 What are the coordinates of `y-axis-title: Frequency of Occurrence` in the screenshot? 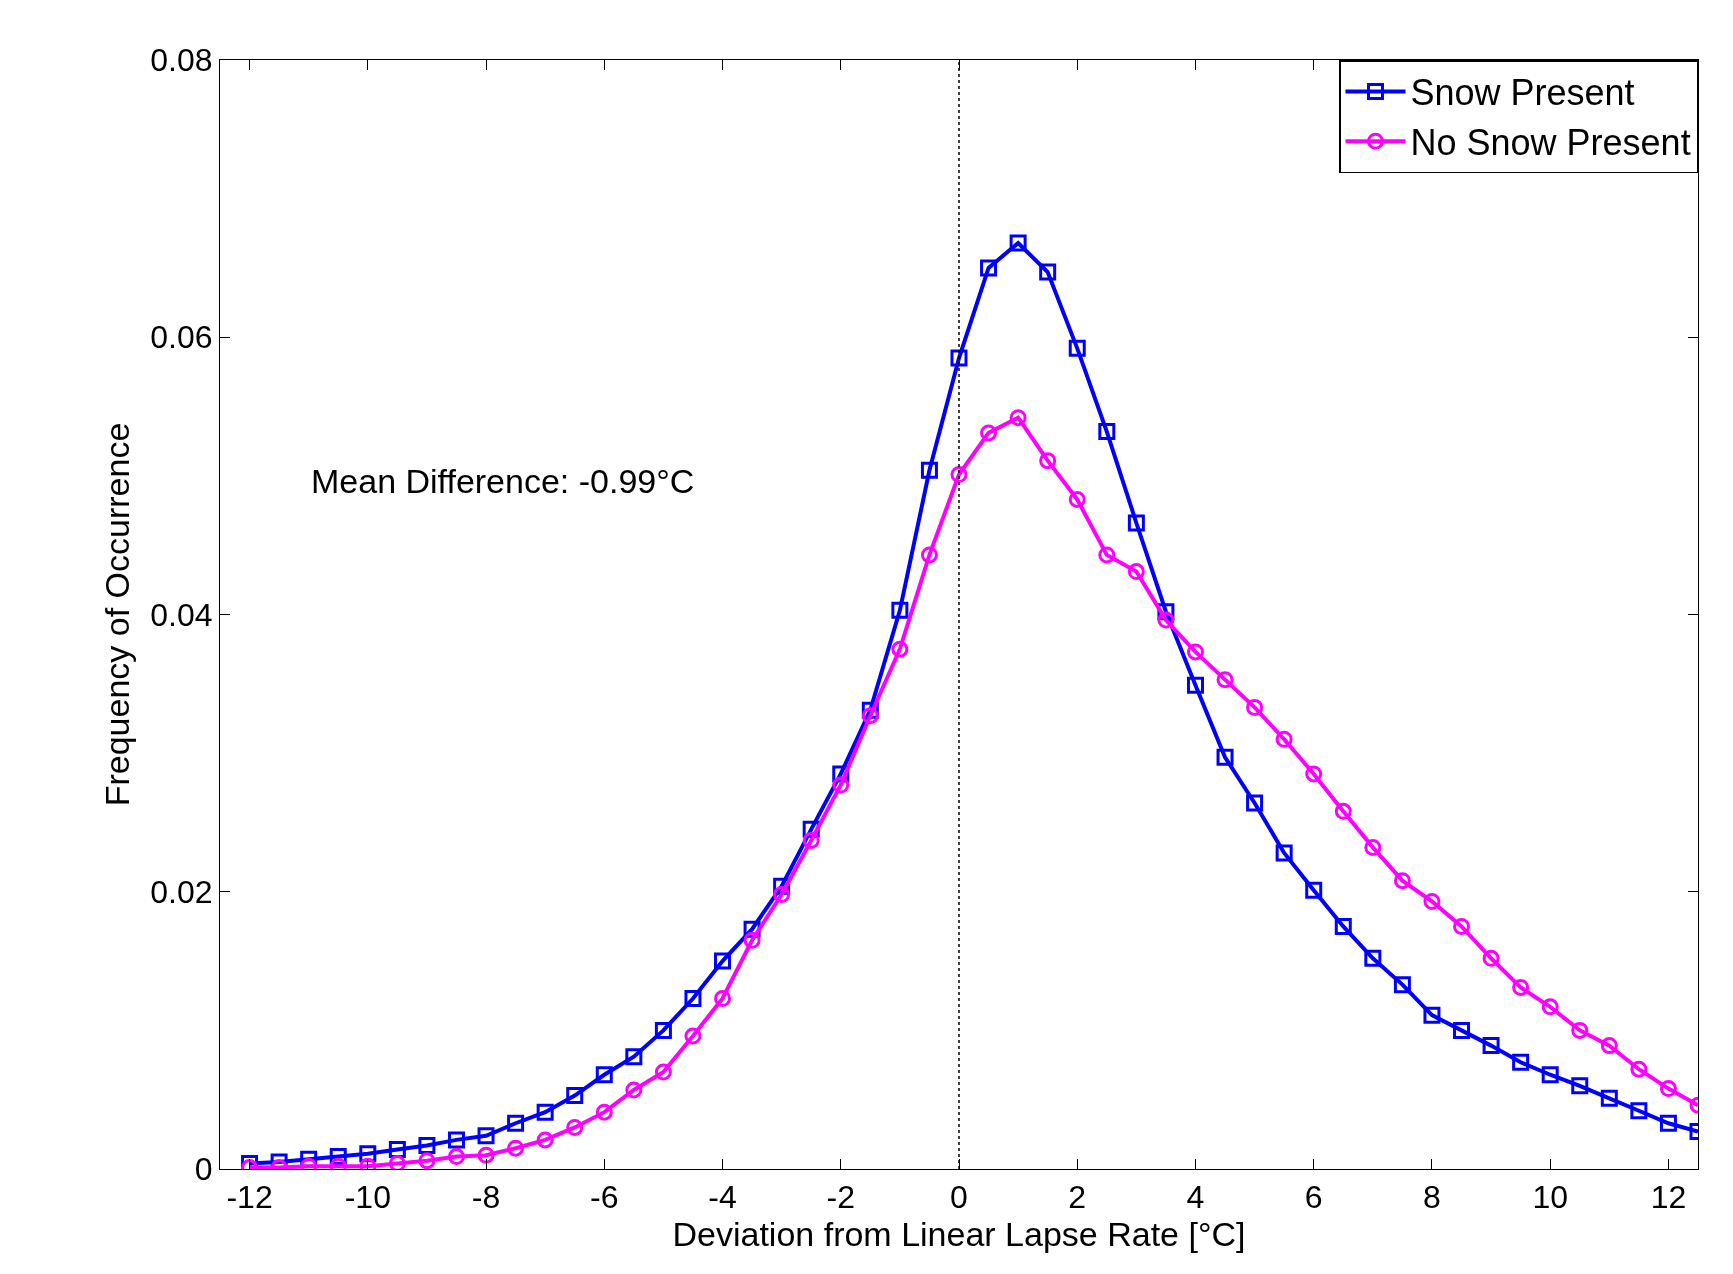 It's located at (116, 614).